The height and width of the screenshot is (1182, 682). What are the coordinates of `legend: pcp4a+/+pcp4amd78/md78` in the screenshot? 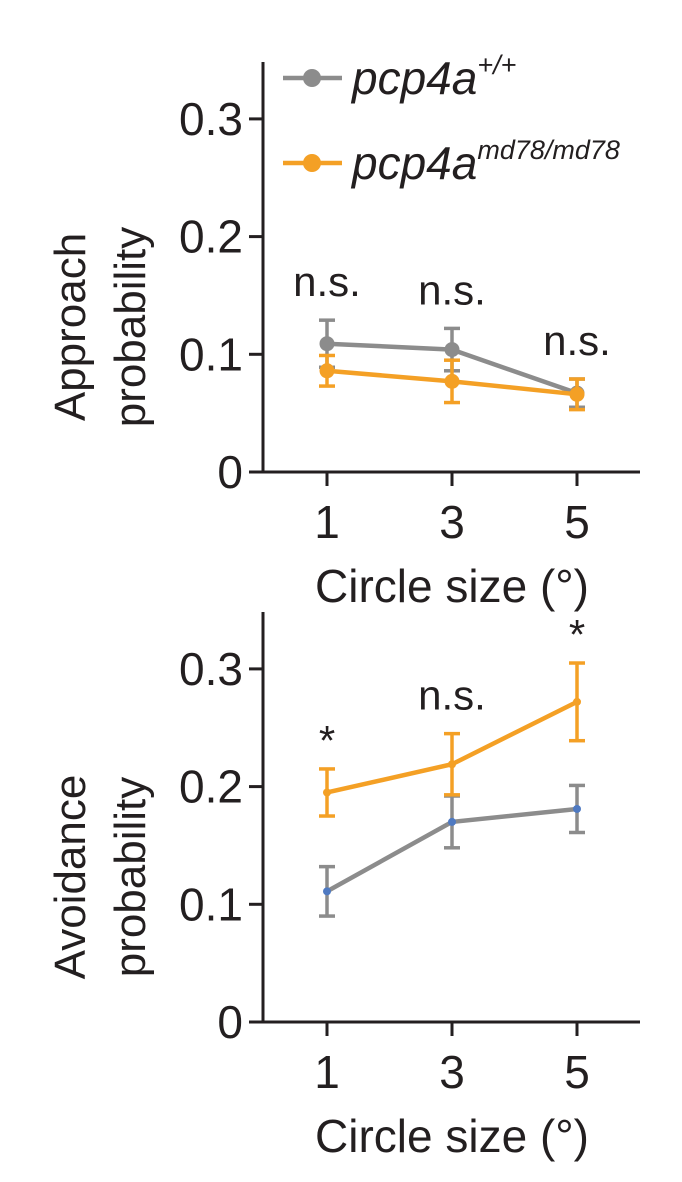 It's located at (451, 119).